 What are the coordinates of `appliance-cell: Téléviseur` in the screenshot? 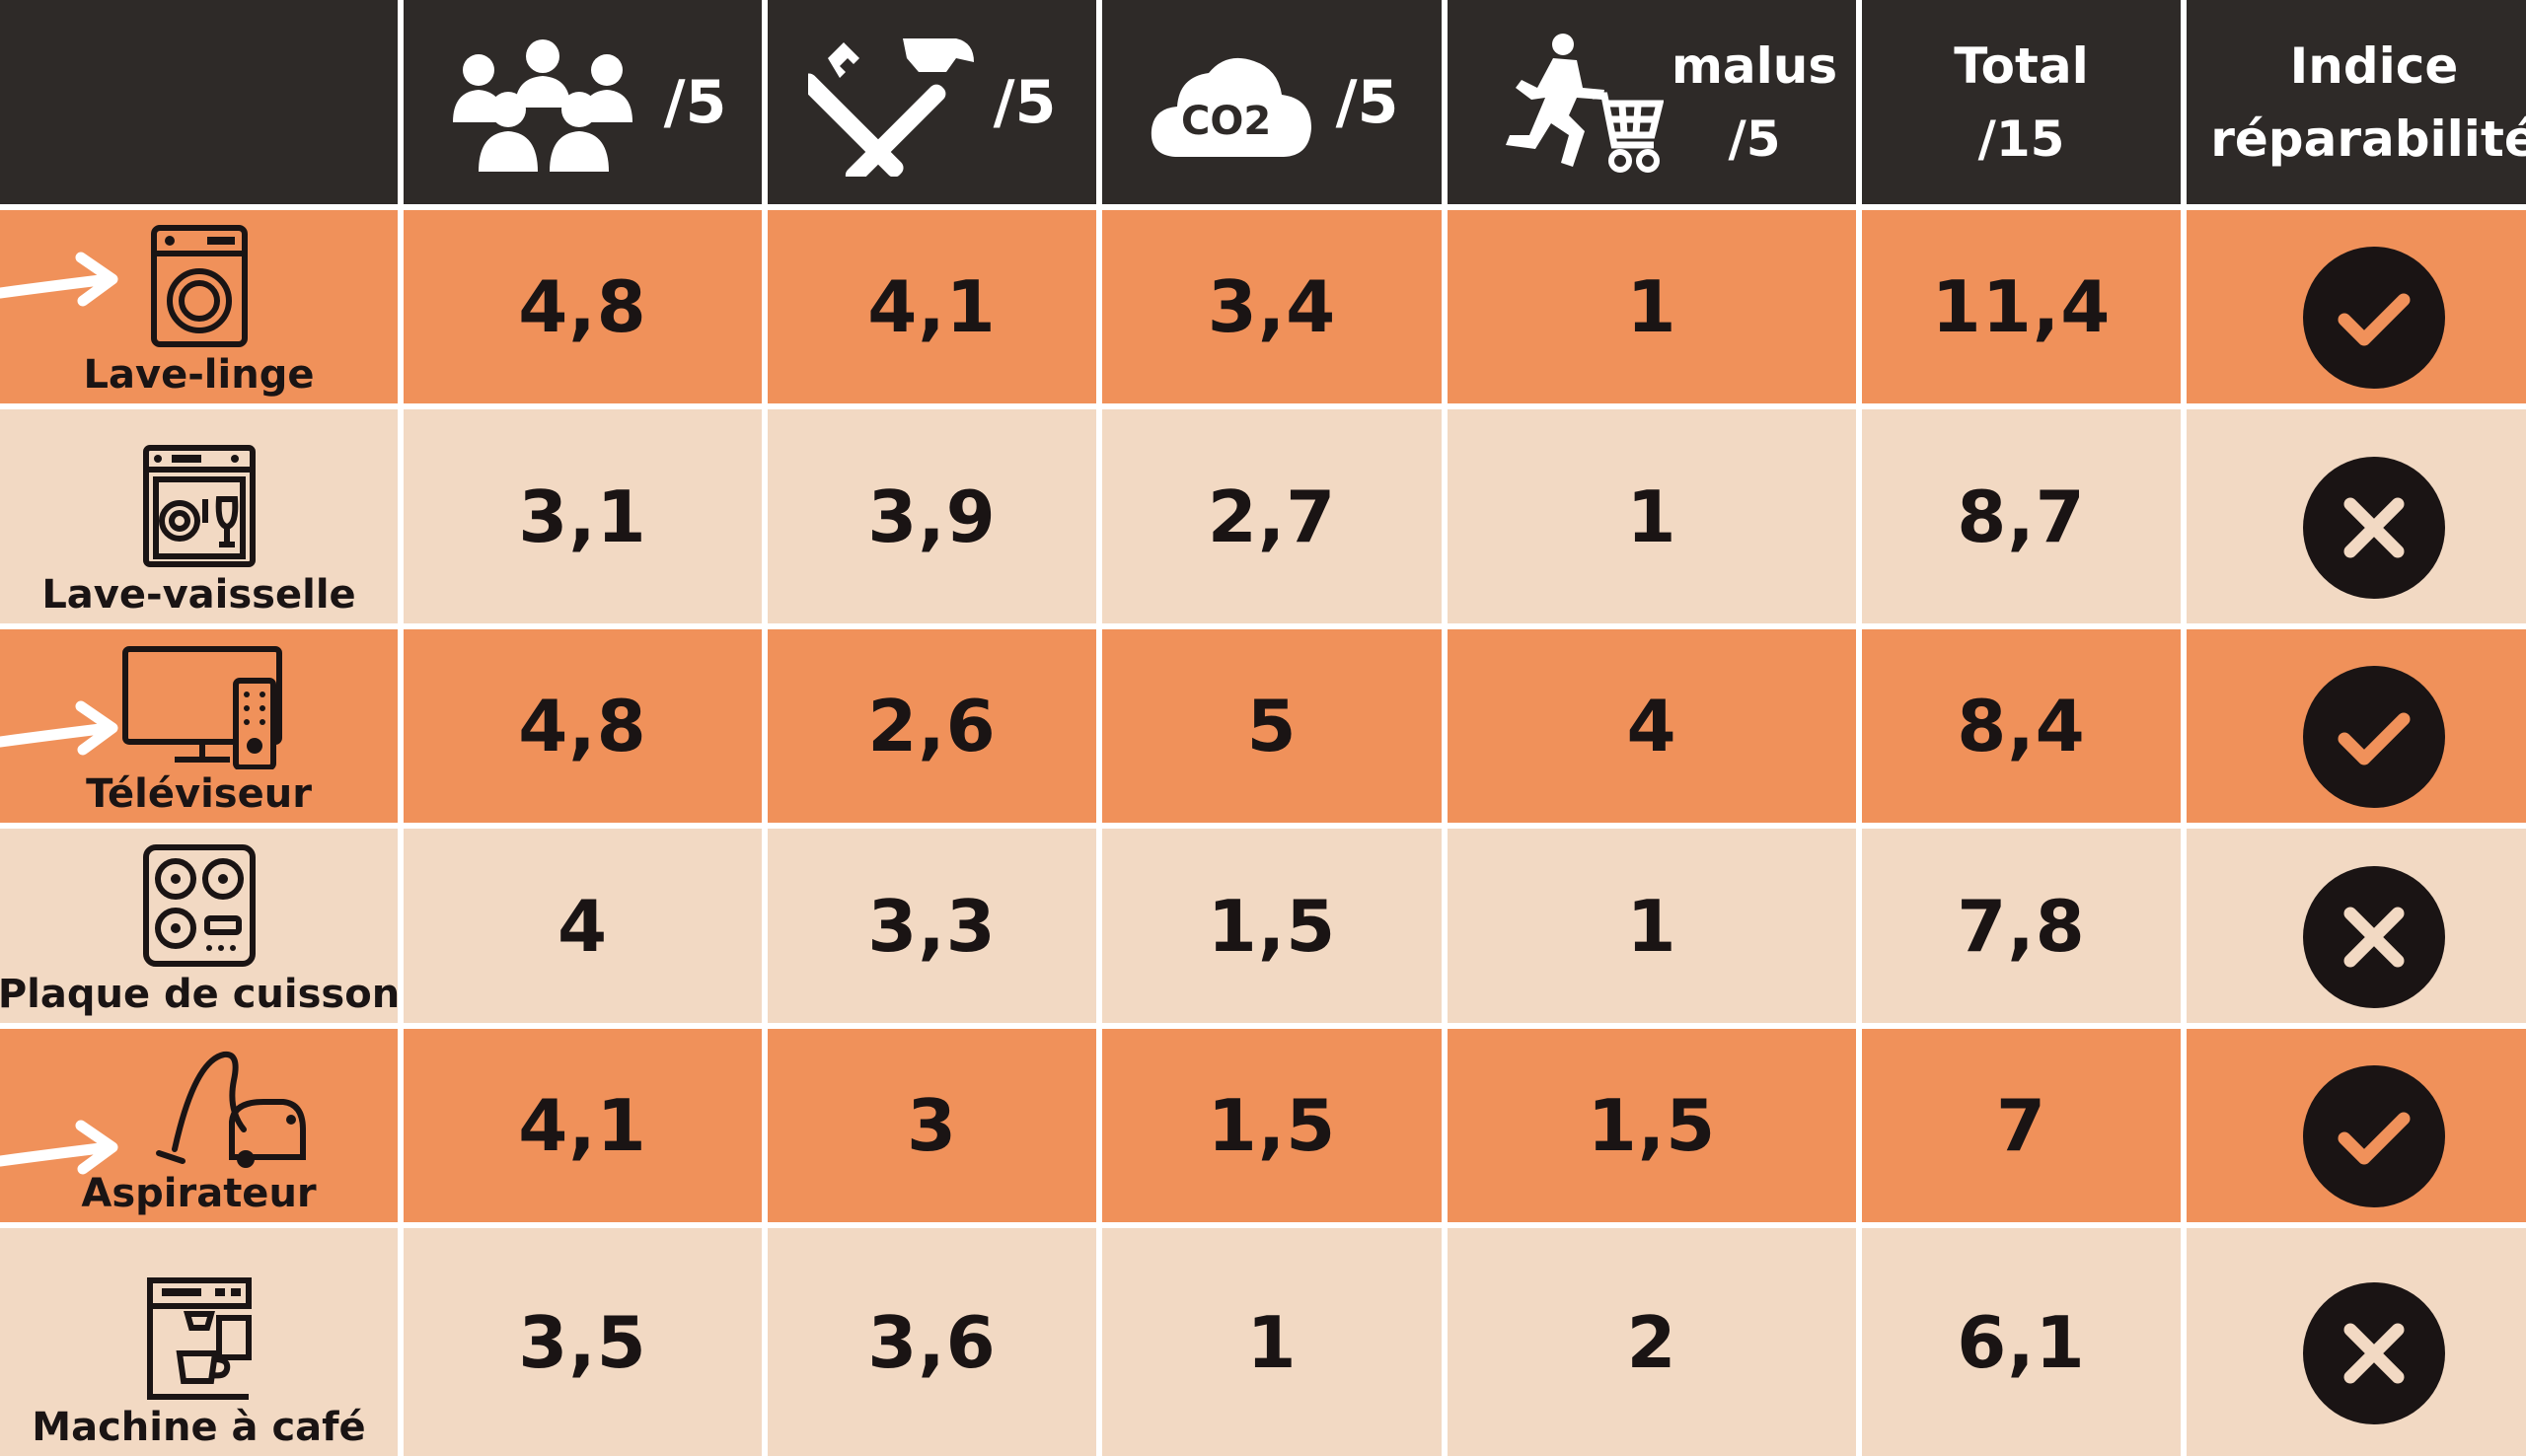 It's located at (199, 726).